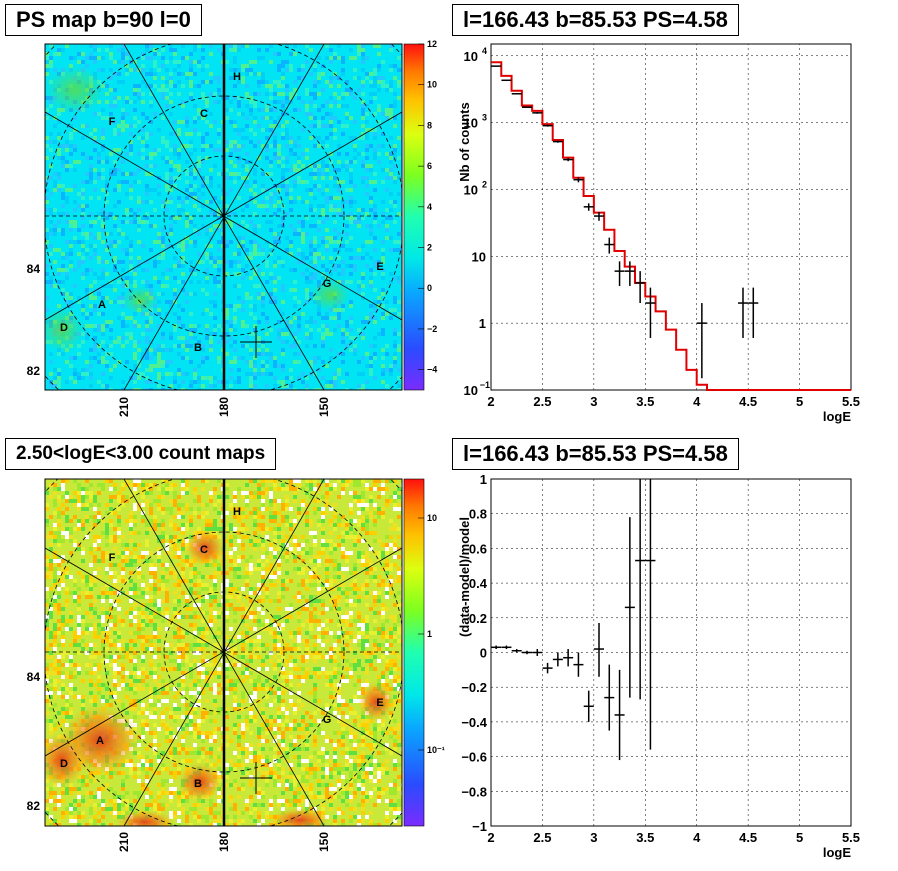 This screenshot has width=898, height=871. I want to click on colorbar-tick-label: 6, so click(429, 166).